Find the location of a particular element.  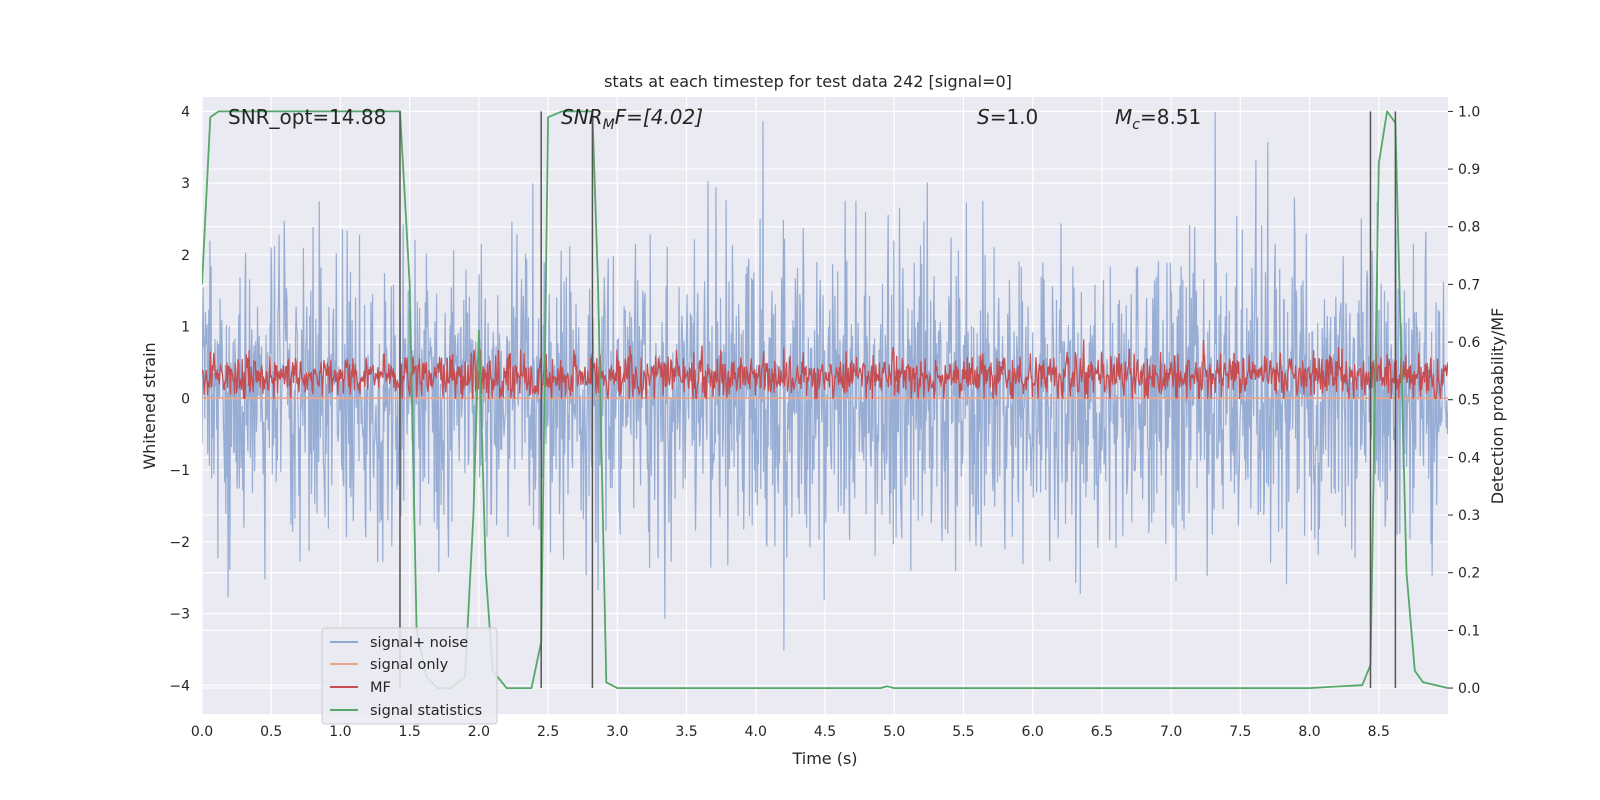

y-right-tick-label: 0.7 is located at coordinates (1469, 285).